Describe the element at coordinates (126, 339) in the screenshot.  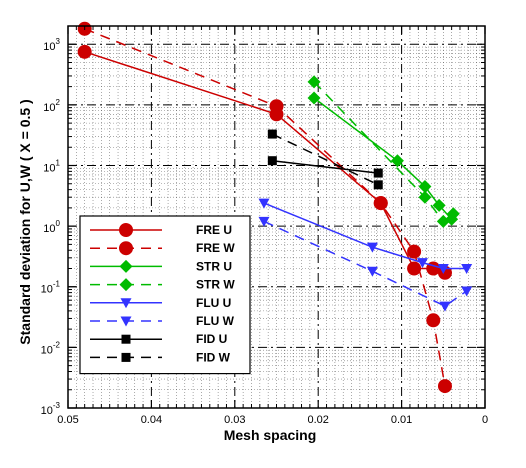
I see `legend-marker-fid-u` at that location.